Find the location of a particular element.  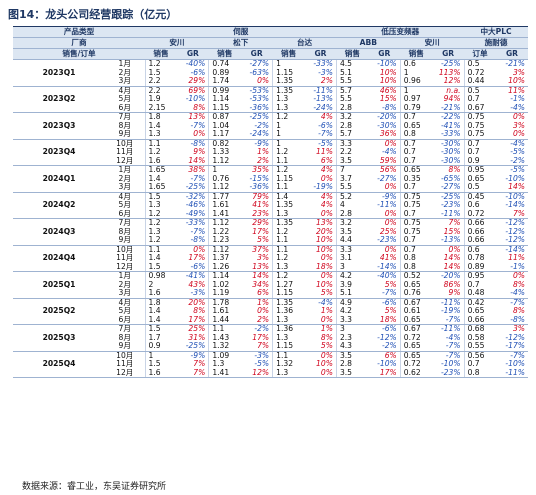

growth-cell: 43% is located at coordinates (197, 284).